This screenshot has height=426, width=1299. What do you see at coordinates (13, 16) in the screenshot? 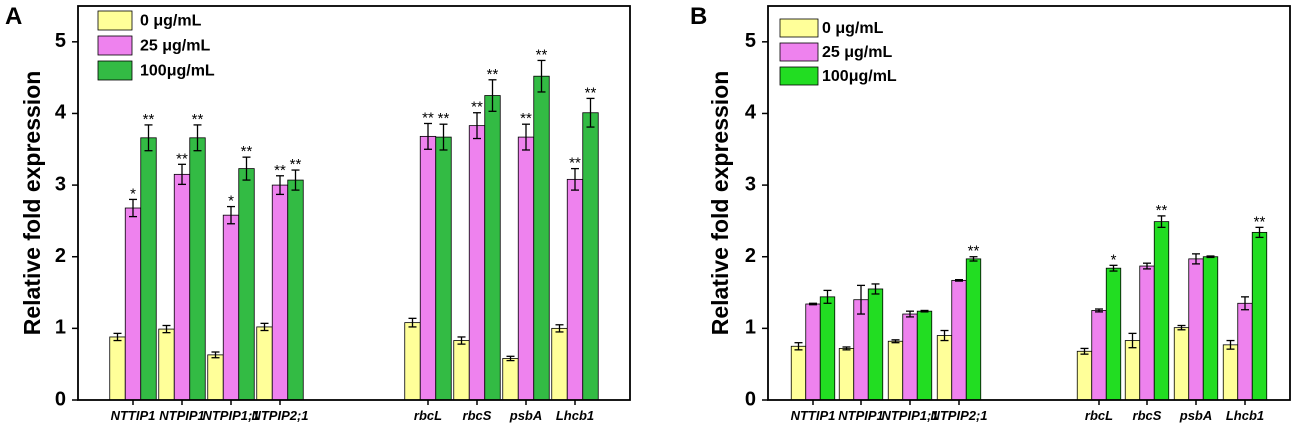
I see `panel-letter: A` at bounding box center [13, 16].